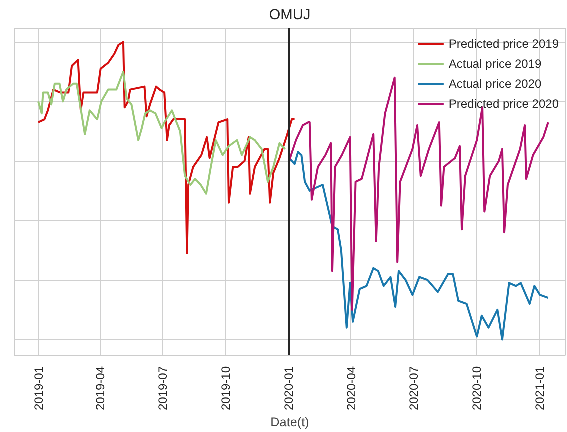  What do you see at coordinates (289, 388) in the screenshot?
I see `x-tick-label: 2020-01` at bounding box center [289, 388].